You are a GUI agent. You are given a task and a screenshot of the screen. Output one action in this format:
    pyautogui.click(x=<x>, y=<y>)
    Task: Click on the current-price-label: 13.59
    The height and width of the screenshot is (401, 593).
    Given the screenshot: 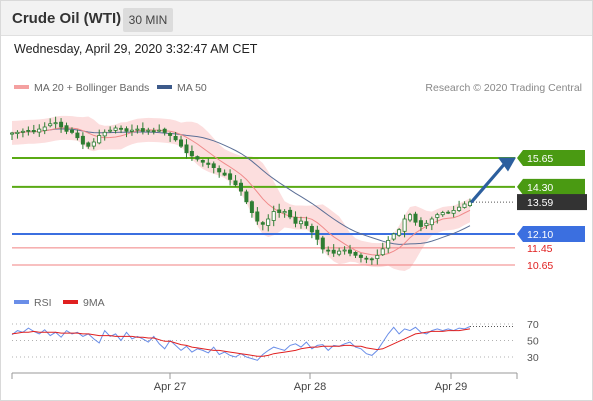 What is the action you would take?
    pyautogui.click(x=540, y=203)
    